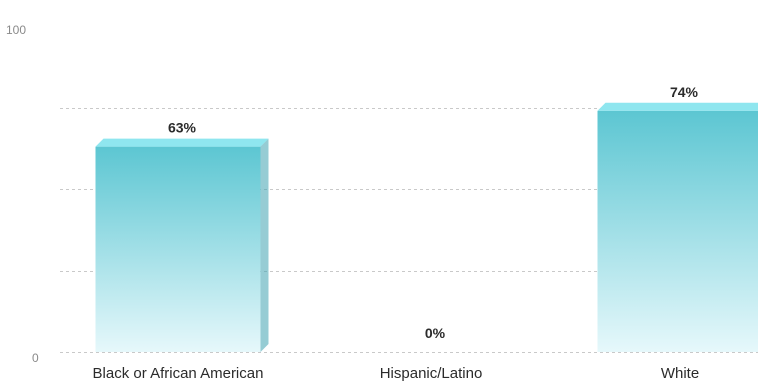 Image resolution: width=758 pixels, height=384 pixels. I want to click on y-tick-min: 0, so click(35, 358).